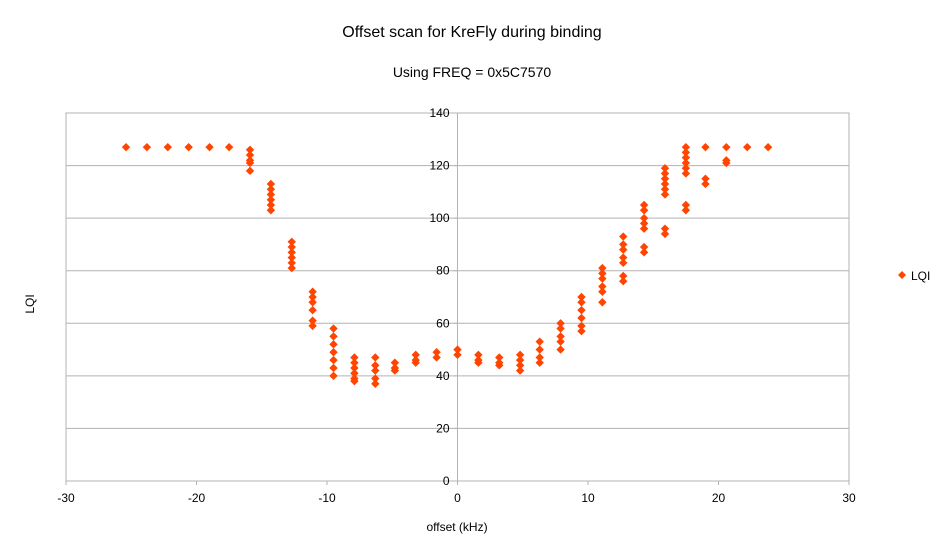 The width and height of the screenshot is (946, 559). What do you see at coordinates (439, 166) in the screenshot?
I see `y-tick-label: 120` at bounding box center [439, 166].